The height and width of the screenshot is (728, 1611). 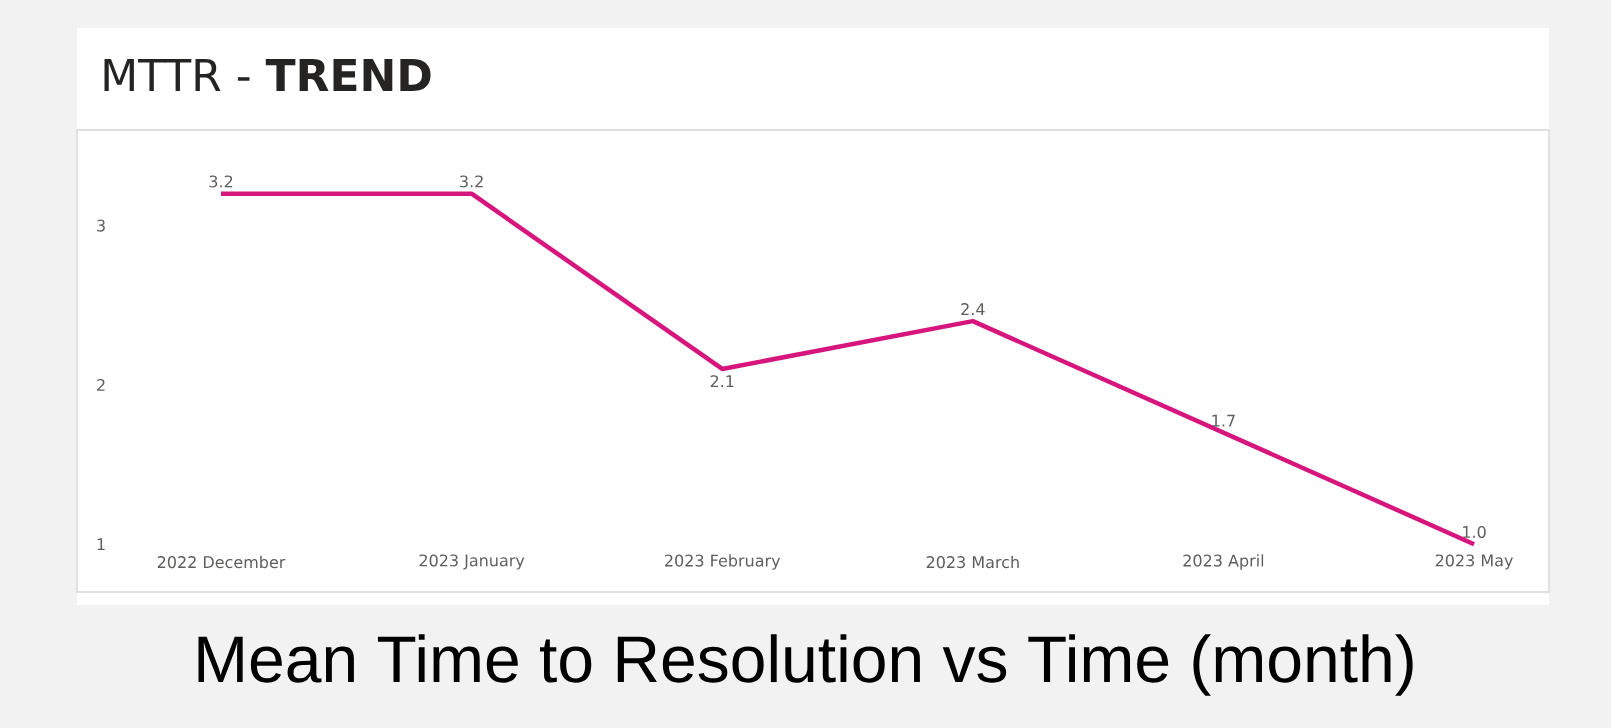 What do you see at coordinates (1223, 420) in the screenshot?
I see `data-label: 1.7` at bounding box center [1223, 420].